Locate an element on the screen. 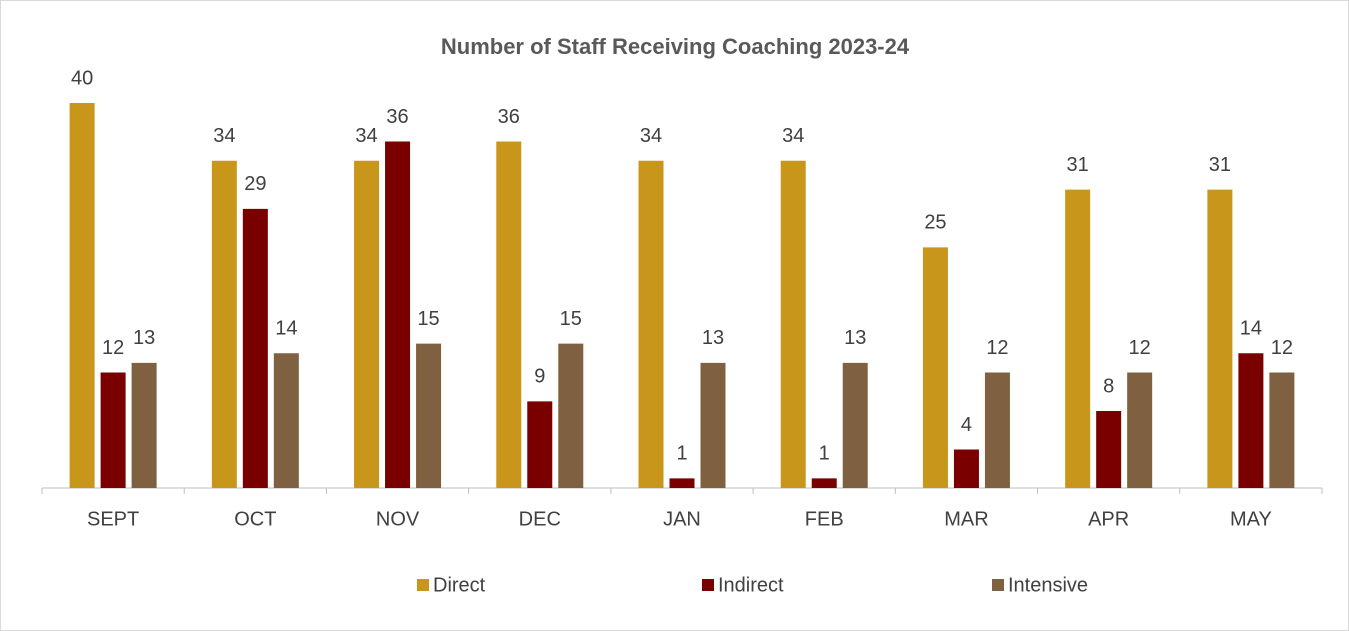 The height and width of the screenshot is (631, 1349). x-tick-label: MAY is located at coordinates (1251, 519).